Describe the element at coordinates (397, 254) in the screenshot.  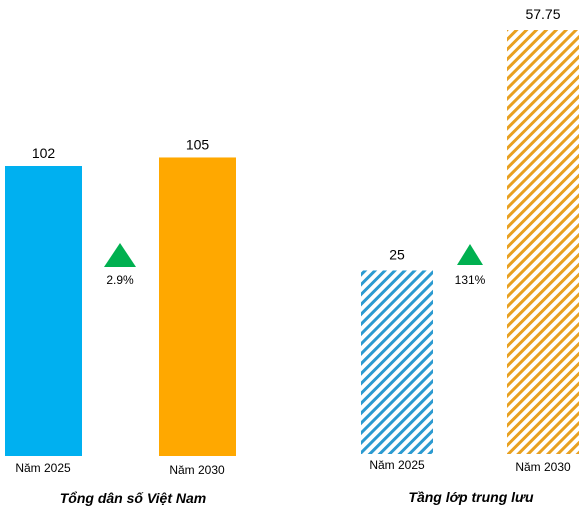
I see `value-label-middle-class-2025: 25` at that location.